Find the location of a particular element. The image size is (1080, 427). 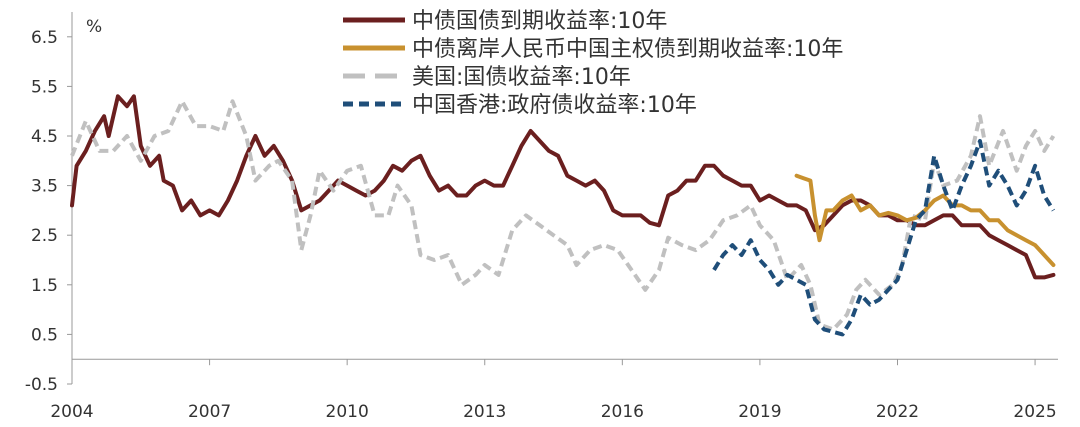

x-tick-label: 2010 is located at coordinates (347, 412).